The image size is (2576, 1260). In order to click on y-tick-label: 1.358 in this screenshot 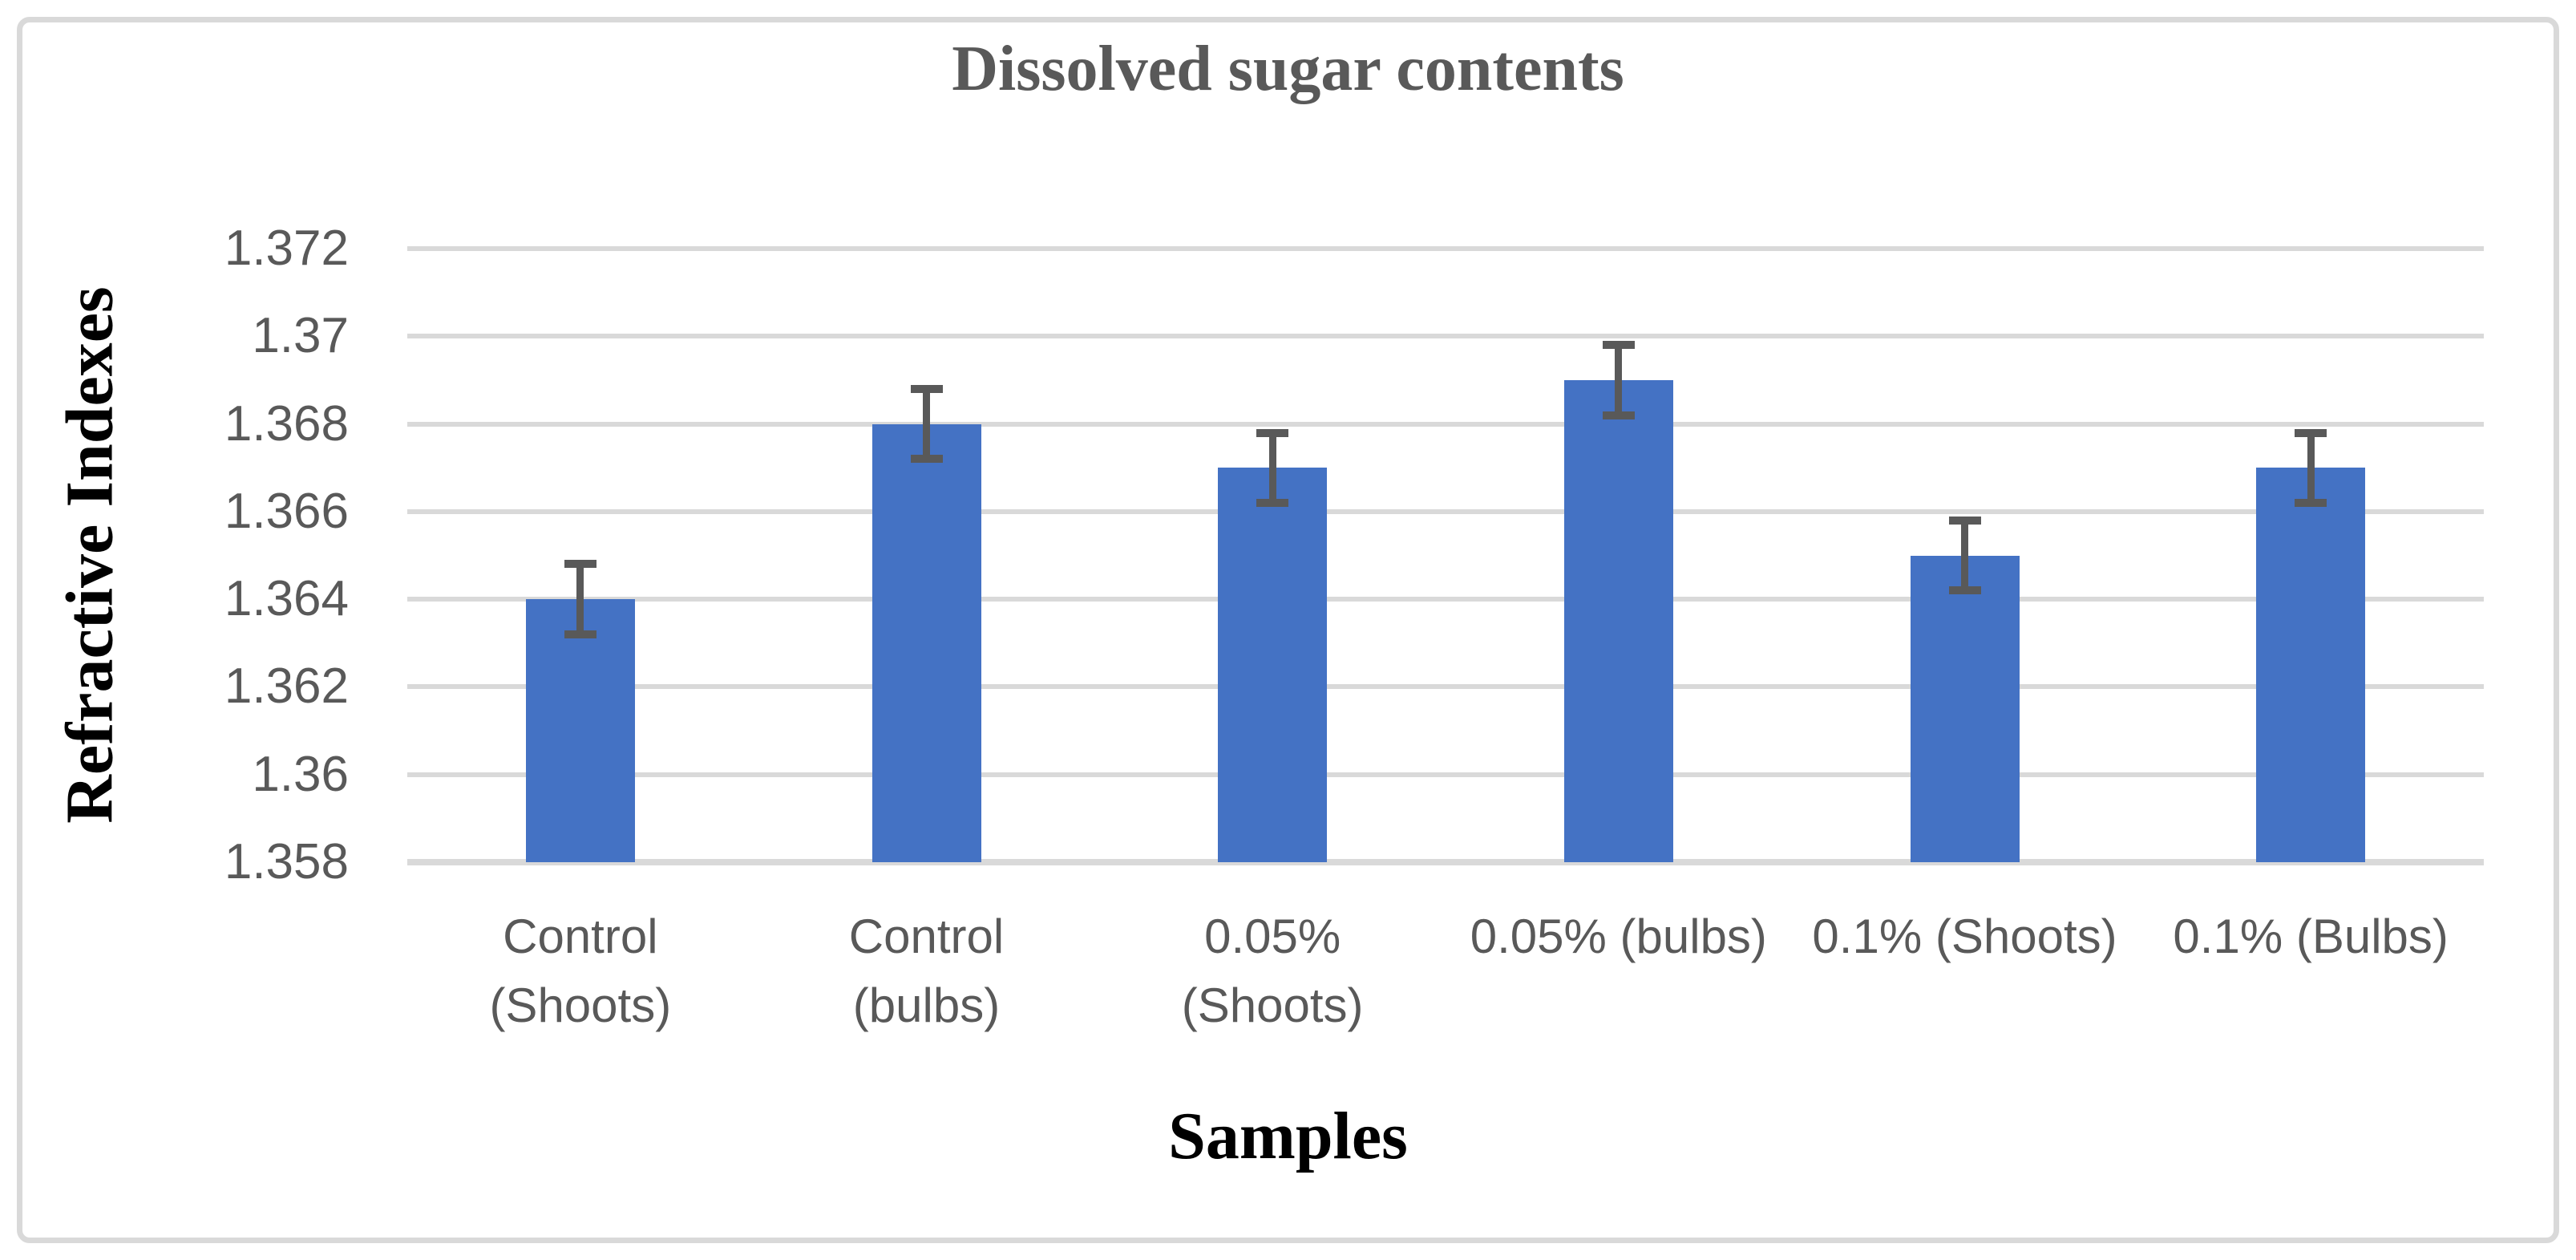, I will do `click(286, 861)`.